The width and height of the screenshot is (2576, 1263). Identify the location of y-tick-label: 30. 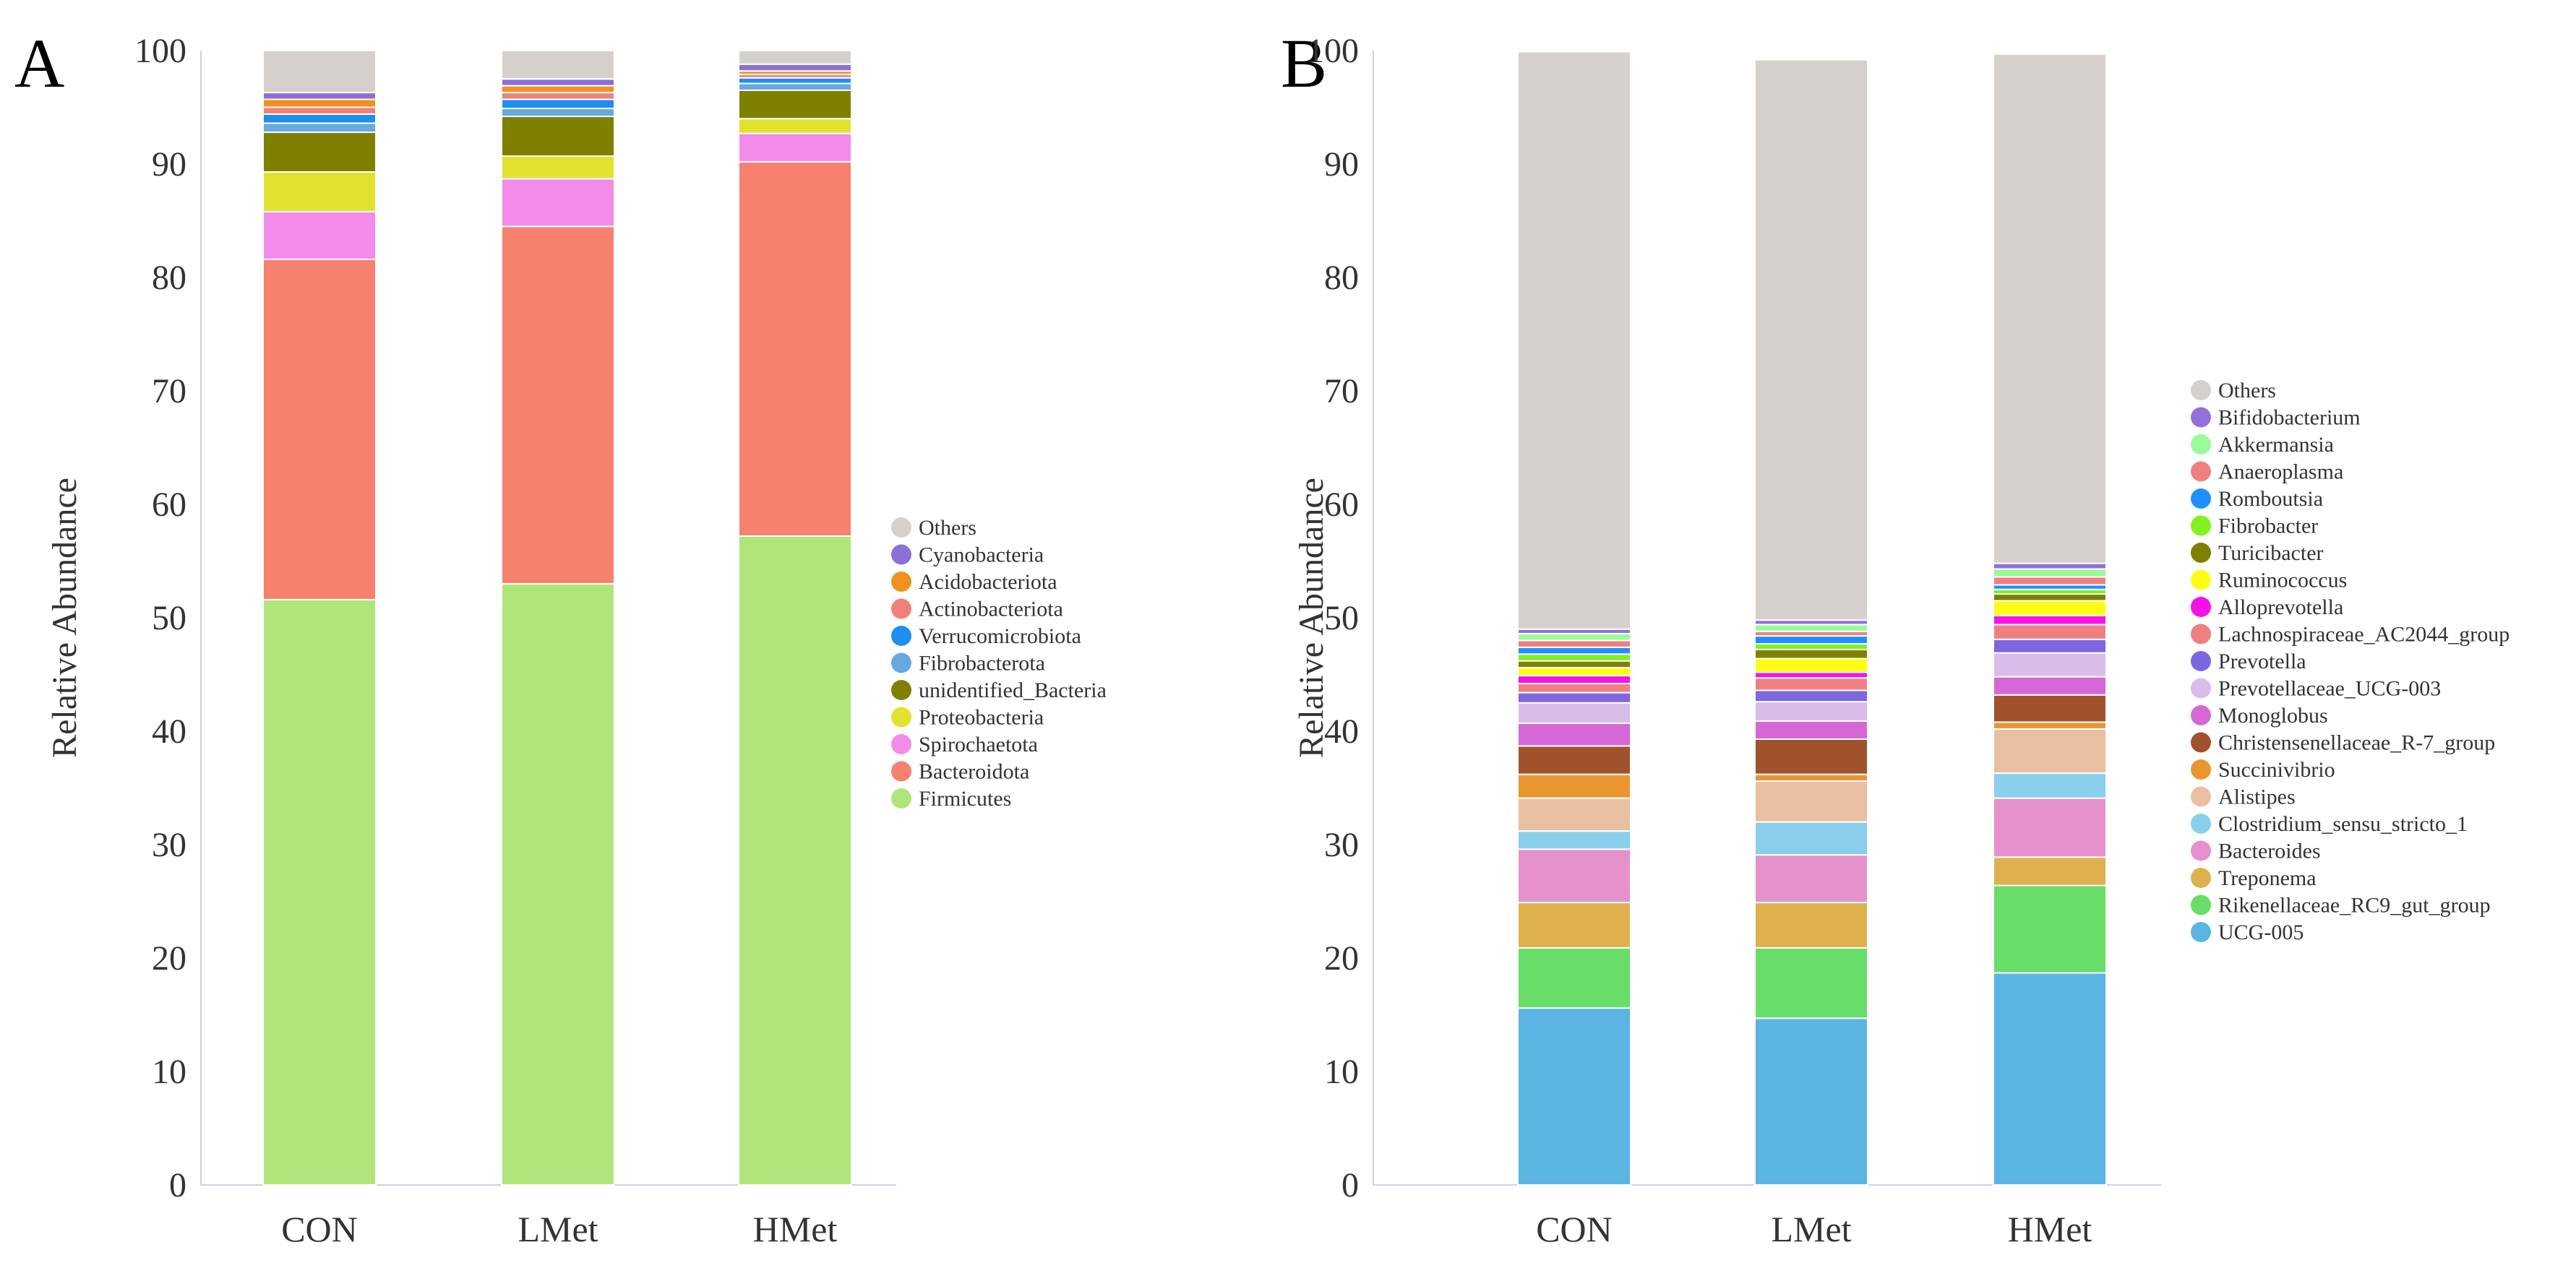
(169, 845).